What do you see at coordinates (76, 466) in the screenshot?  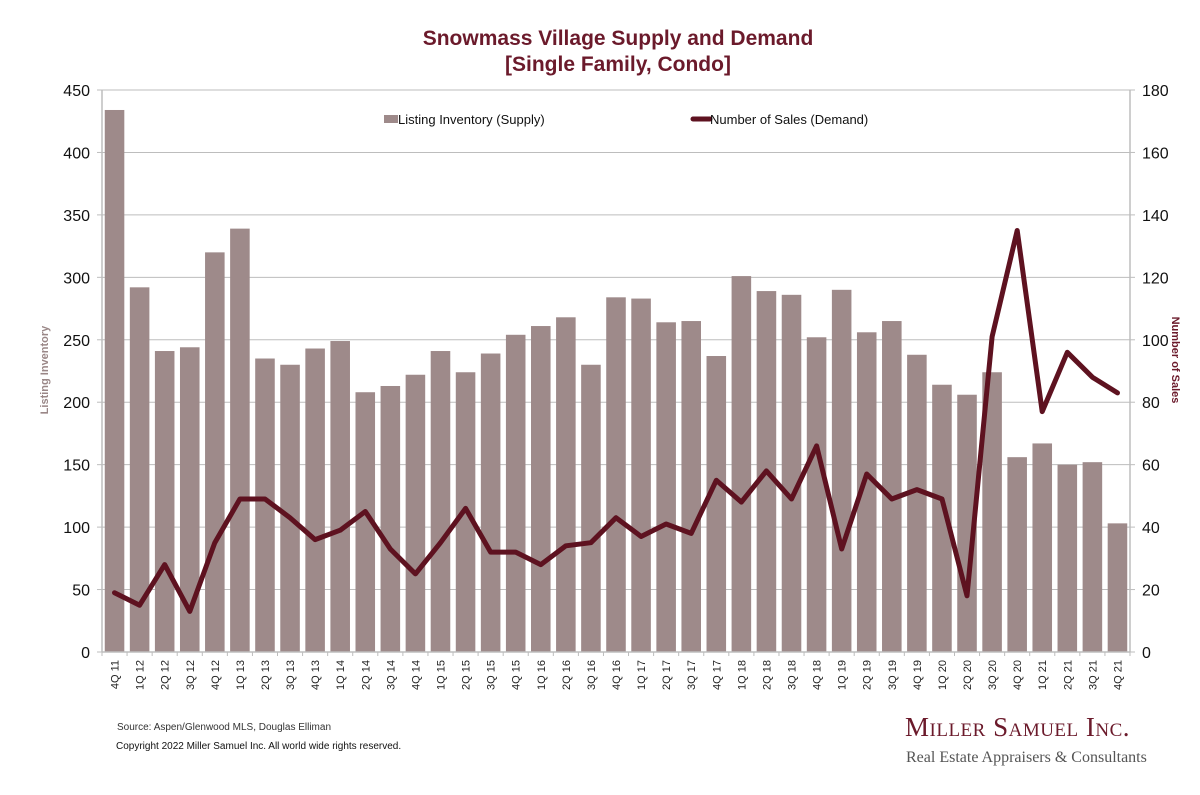 I see `y-tick-label-left: 150` at bounding box center [76, 466].